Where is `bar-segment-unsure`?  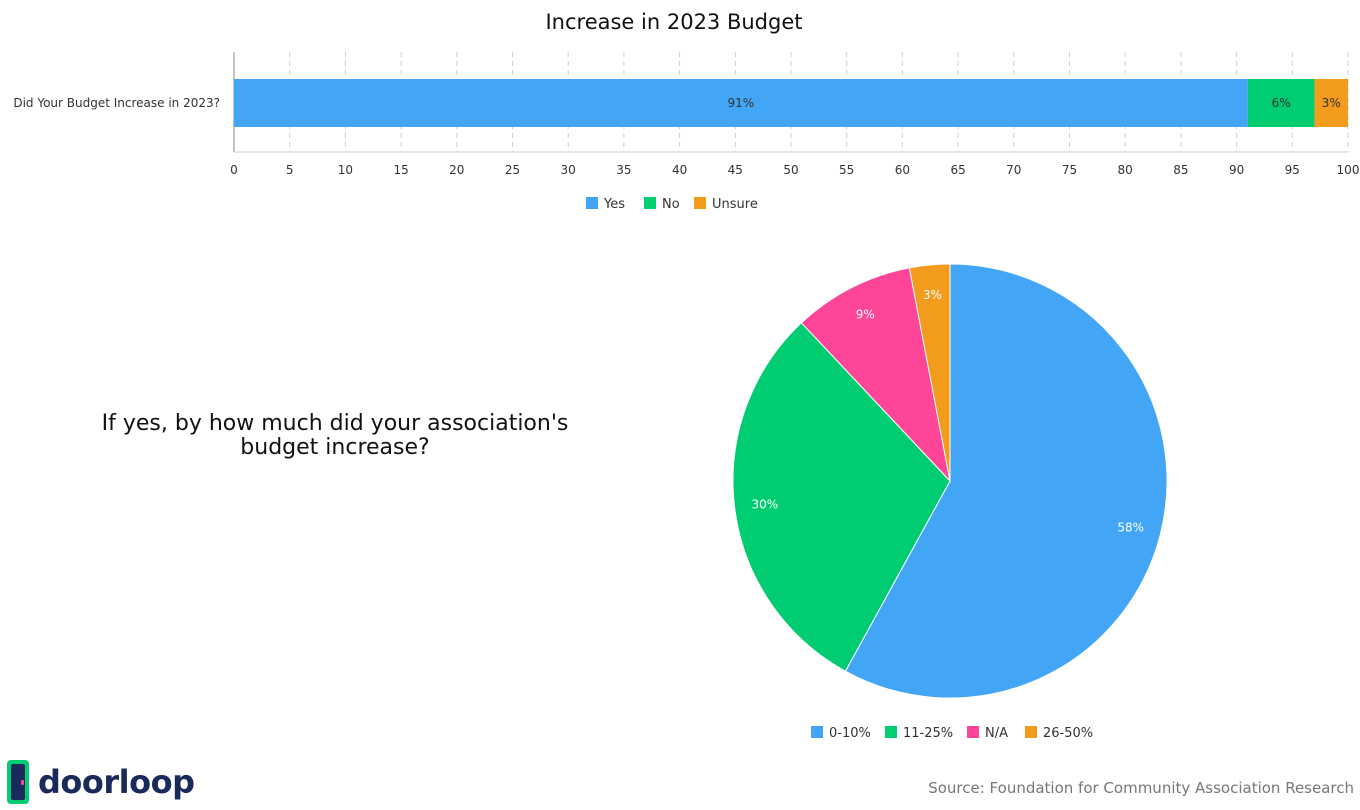
bar-segment-unsure is located at coordinates (1331, 103).